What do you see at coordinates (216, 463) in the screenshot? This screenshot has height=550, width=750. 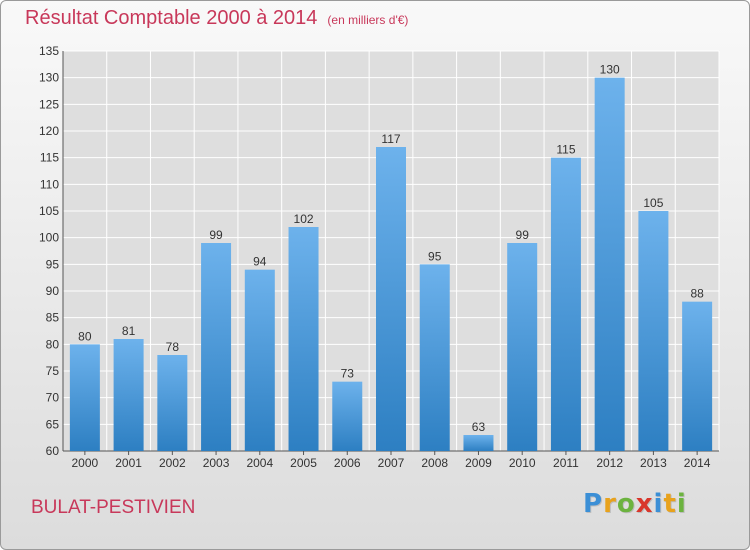 I see `x-tick-label: 2003` at bounding box center [216, 463].